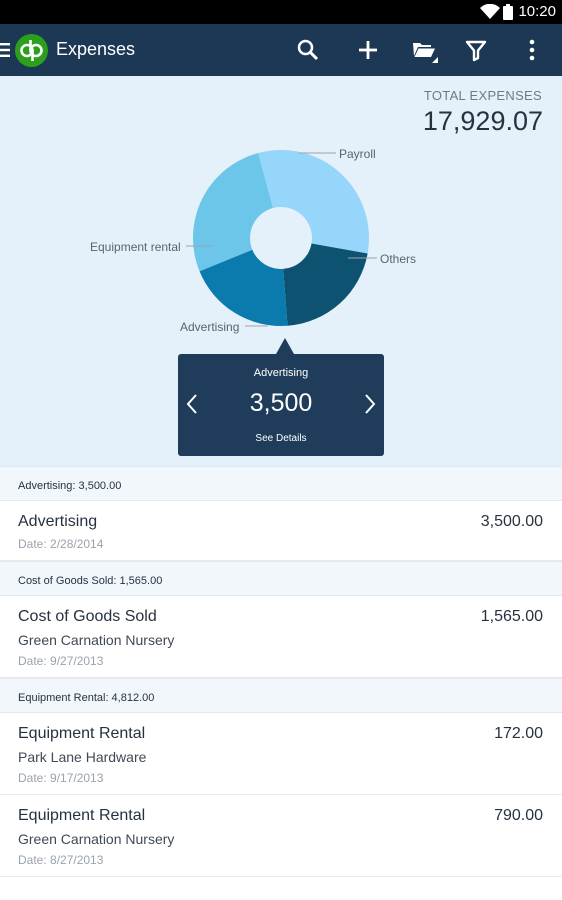 This screenshot has height=900, width=562. Describe the element at coordinates (508, 12) in the screenshot. I see `battery-icon` at that location.